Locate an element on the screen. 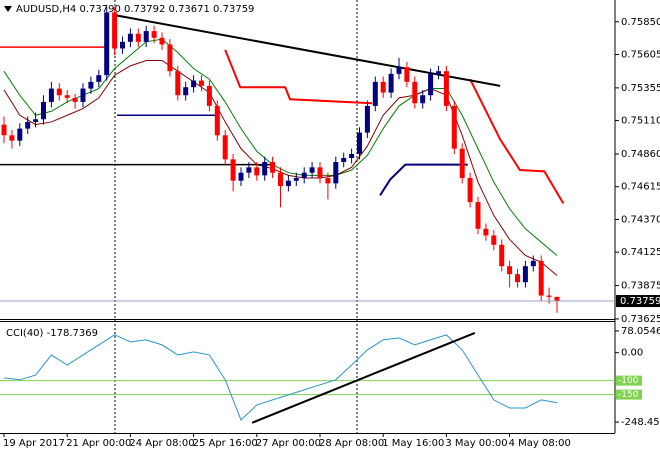 The image size is (660, 450). y-tick-label: 0.75850 is located at coordinates (640, 22).